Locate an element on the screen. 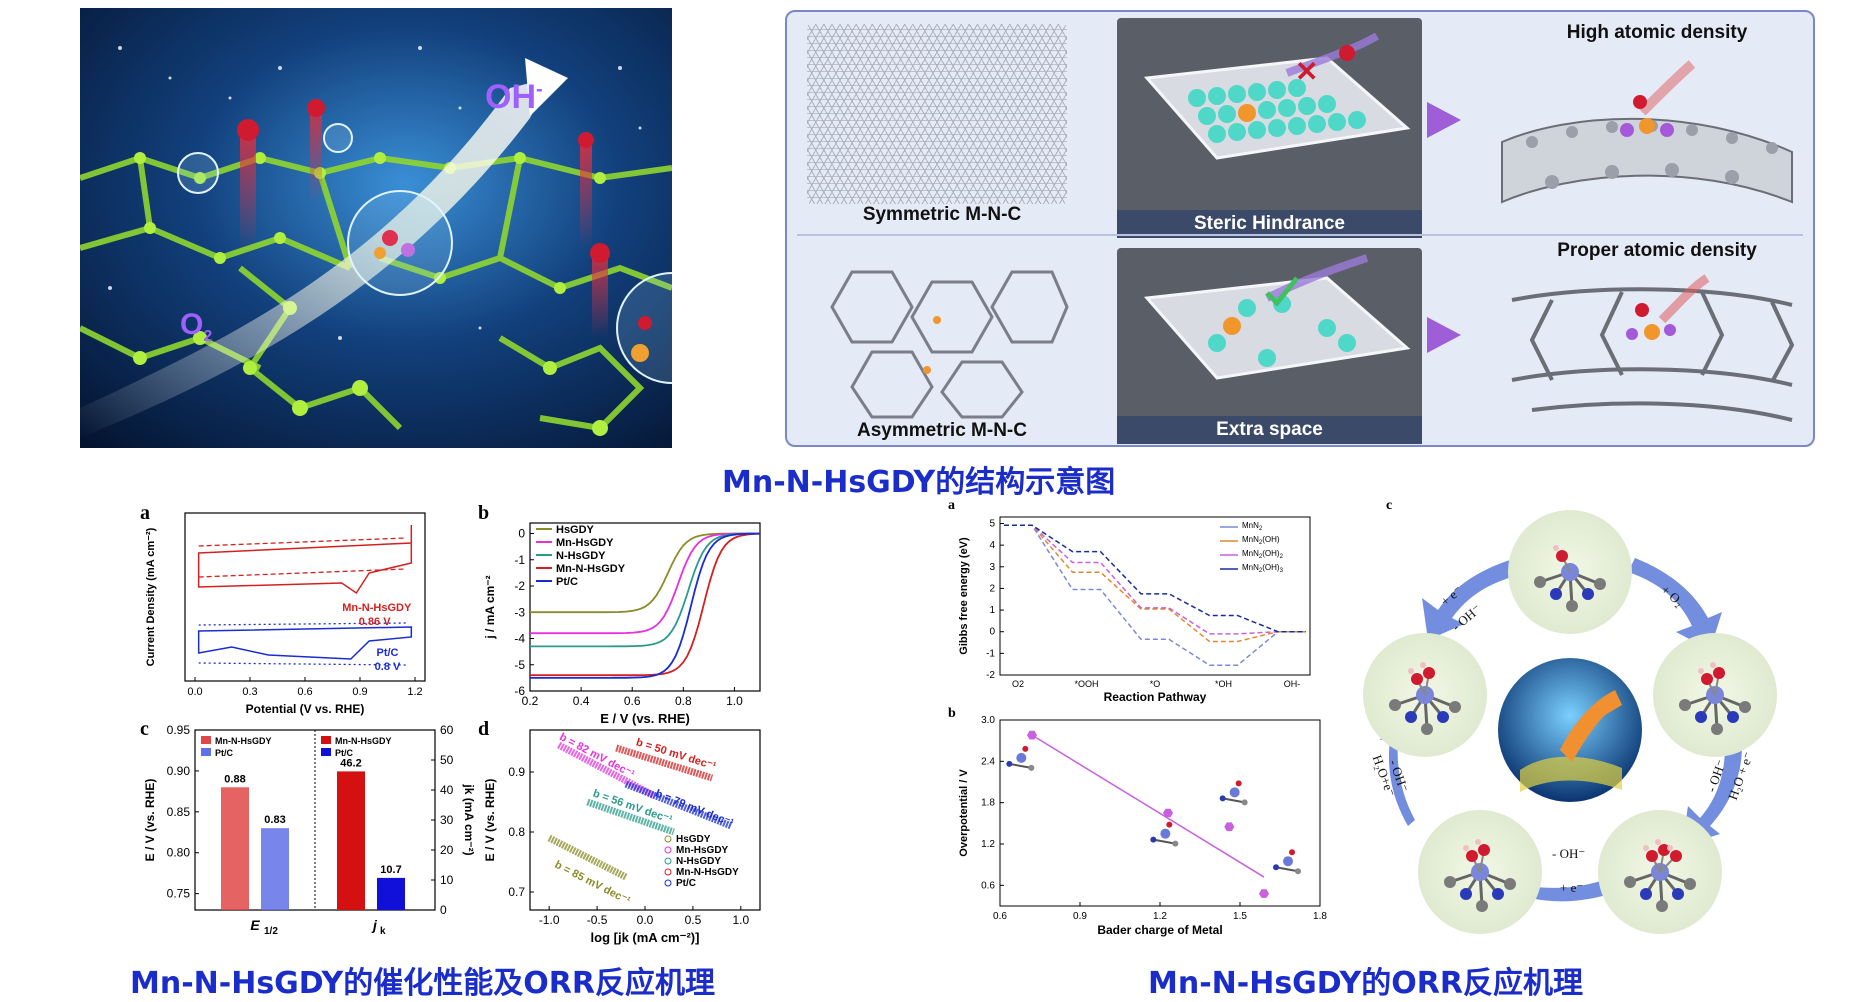  x-tick-label: 0.6 is located at coordinates (632, 701).